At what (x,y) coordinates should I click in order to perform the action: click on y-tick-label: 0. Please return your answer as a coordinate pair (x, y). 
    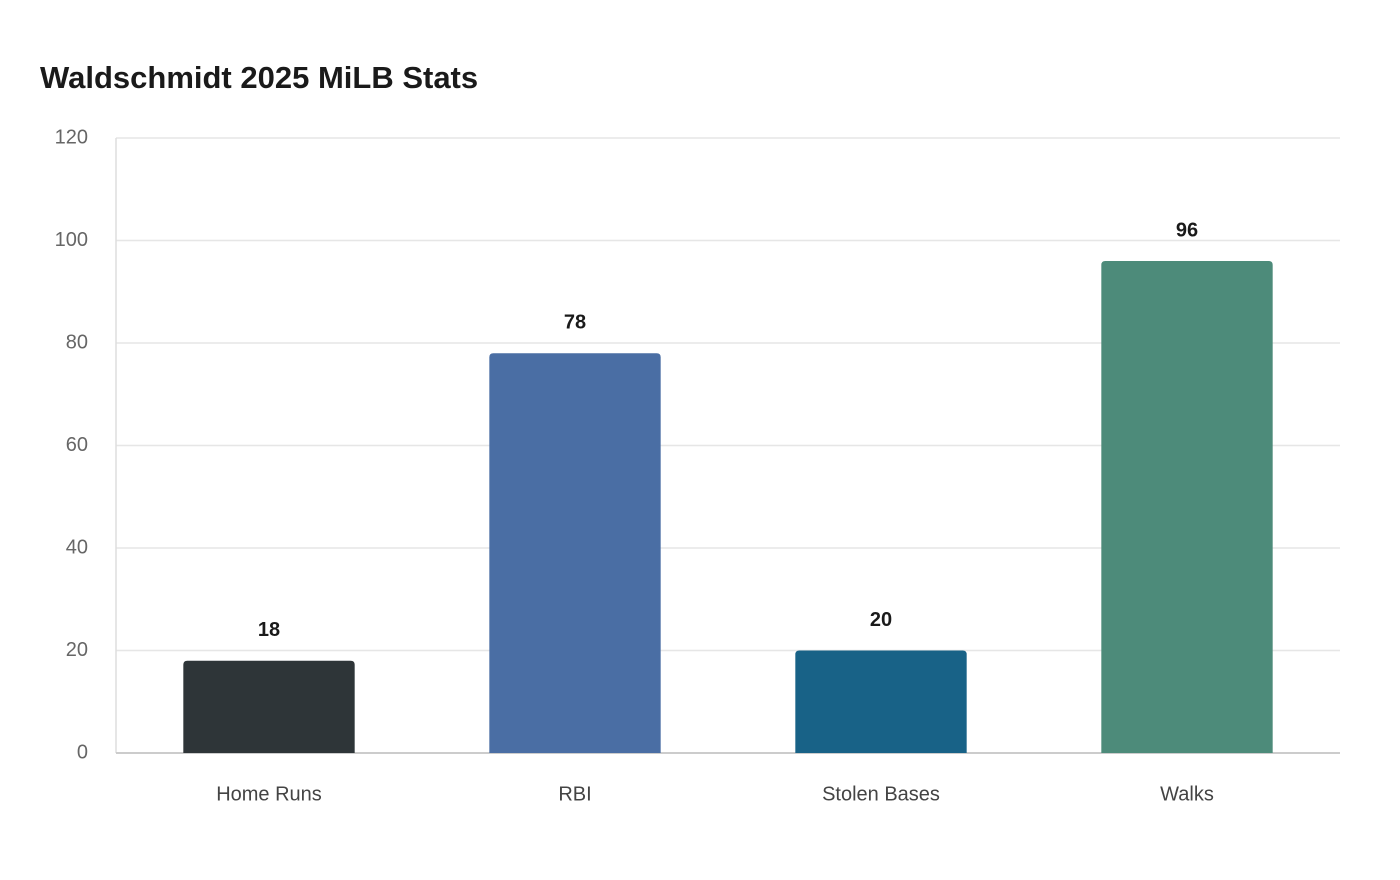
    Looking at the image, I should click on (82, 752).